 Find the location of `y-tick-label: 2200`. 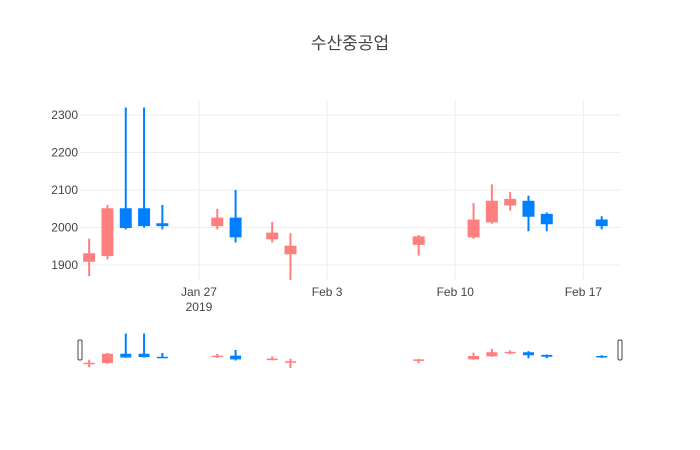

y-tick-label: 2200 is located at coordinates (64, 153).